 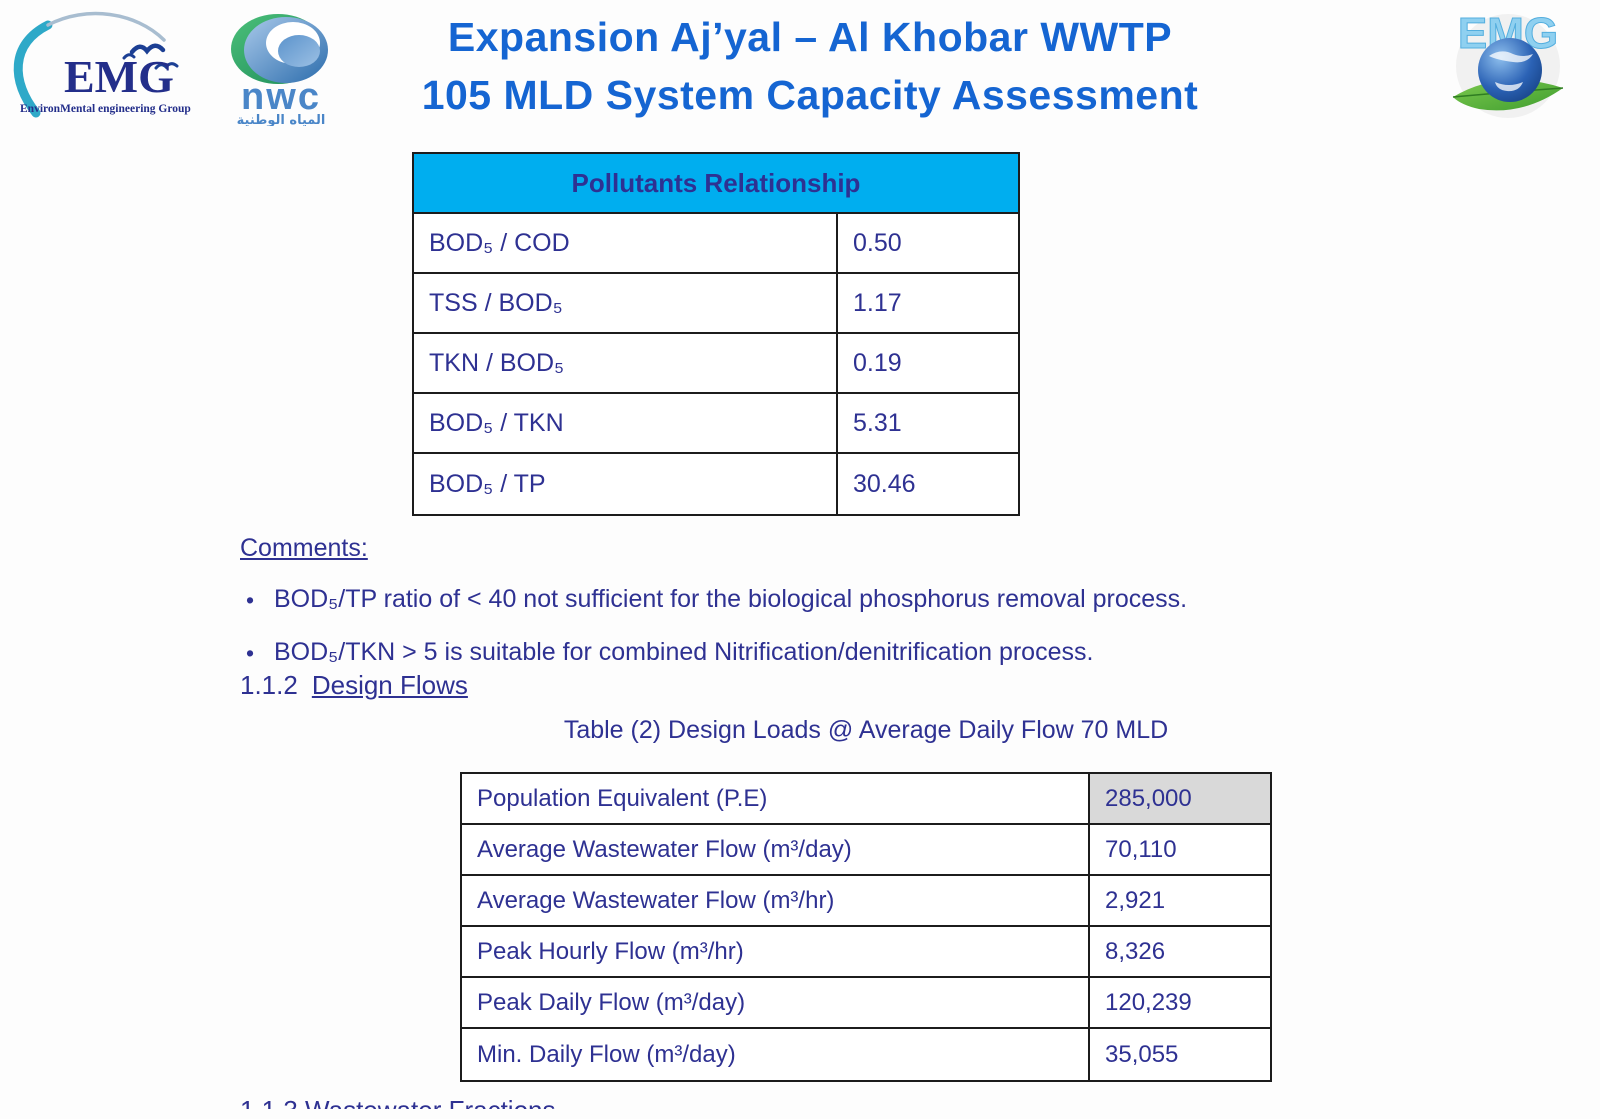 I want to click on row-value: 35,055, so click(x=1142, y=1054).